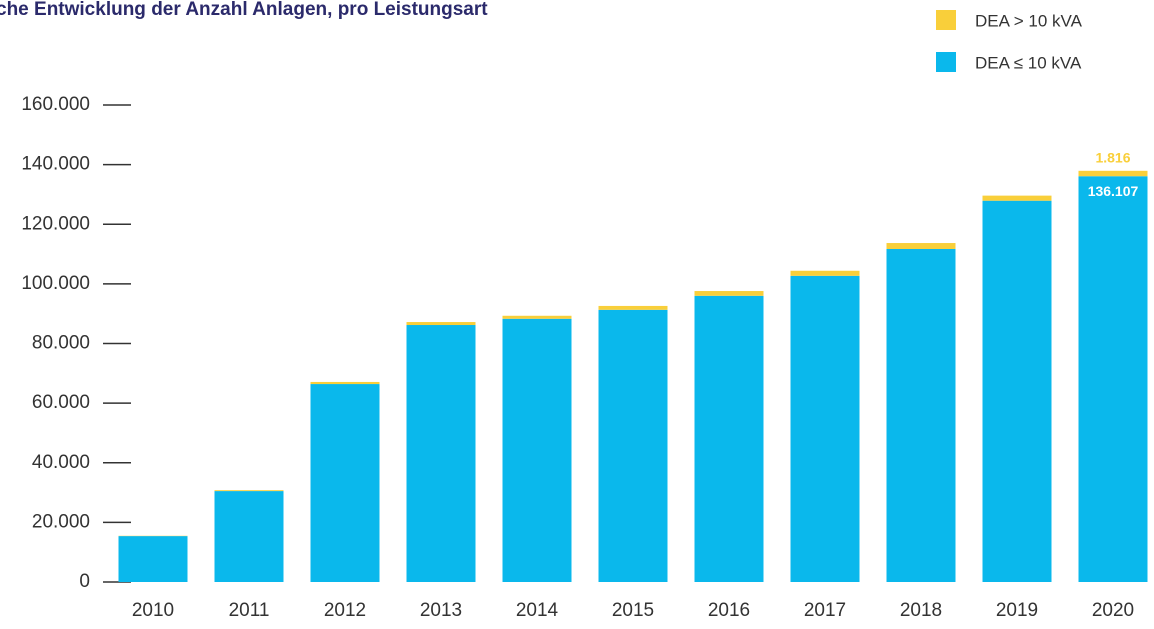 The height and width of the screenshot is (629, 1154). I want to click on x-tick-label: 2015, so click(633, 610).